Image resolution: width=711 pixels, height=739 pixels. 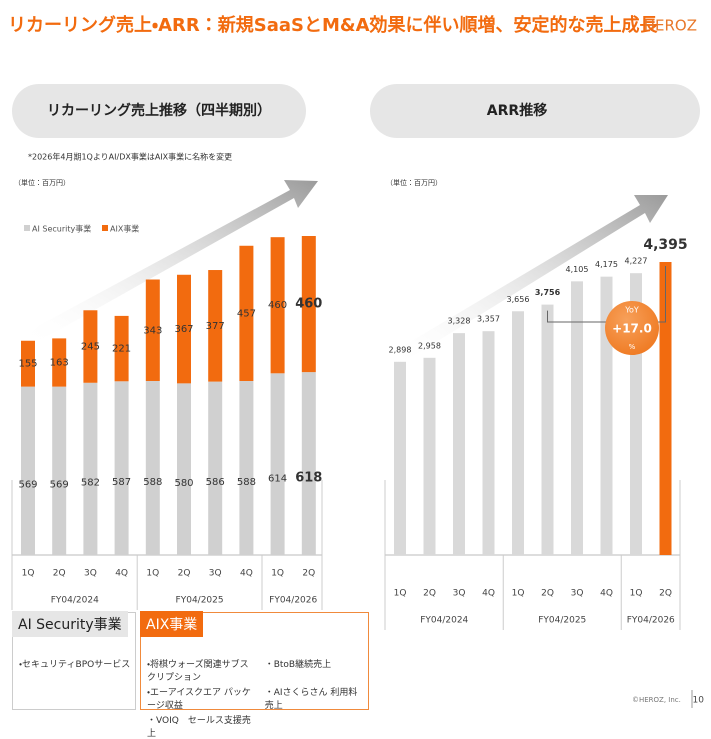 I want to click on segment-item: ・AIさくらさん 利用料売上, so click(x=311, y=699).